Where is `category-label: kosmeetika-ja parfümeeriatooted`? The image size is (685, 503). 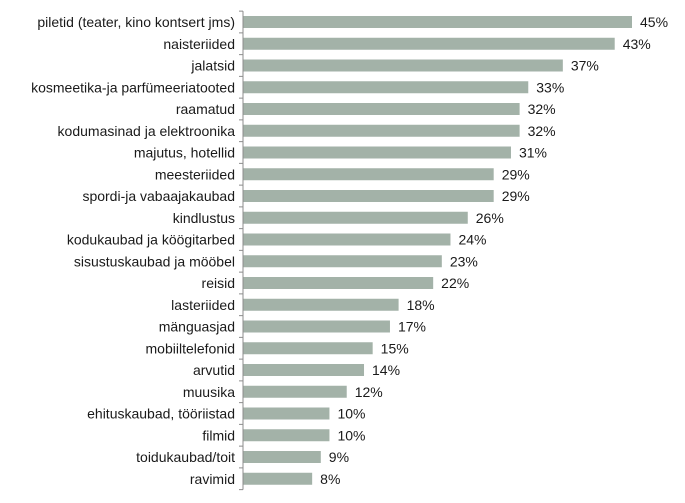
category-label: kosmeetika-ja parfümeeriatooted is located at coordinates (133, 87).